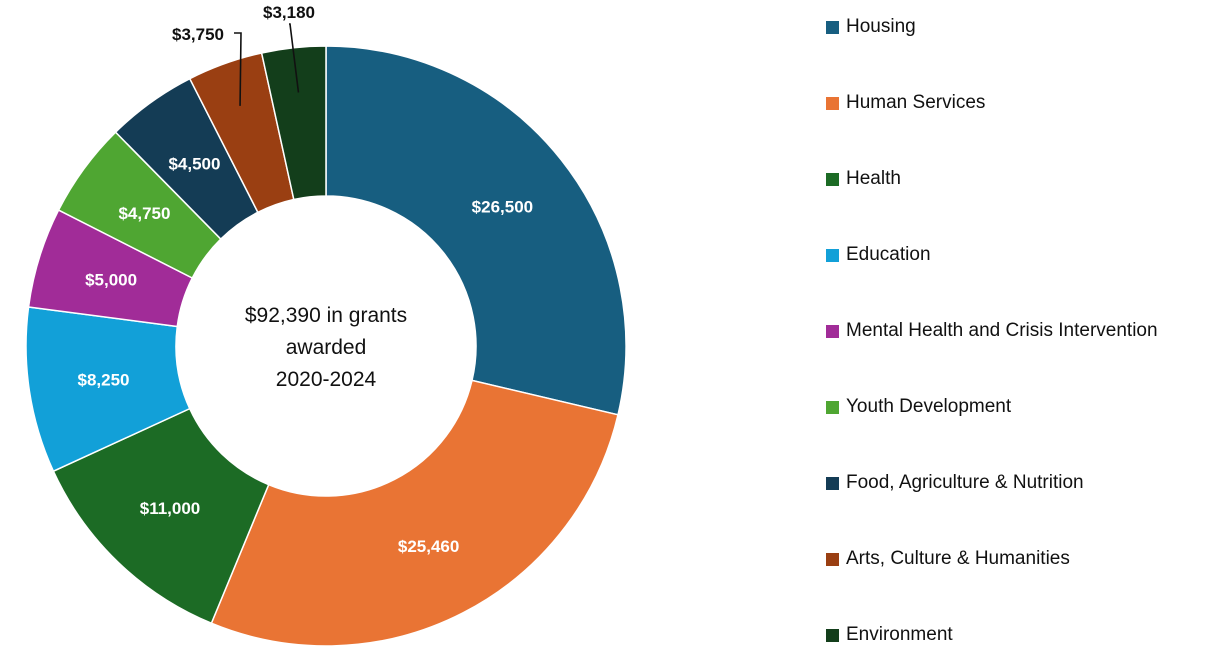  I want to click on leader-line-arts-culture-and-humanities, so click(238, 69).